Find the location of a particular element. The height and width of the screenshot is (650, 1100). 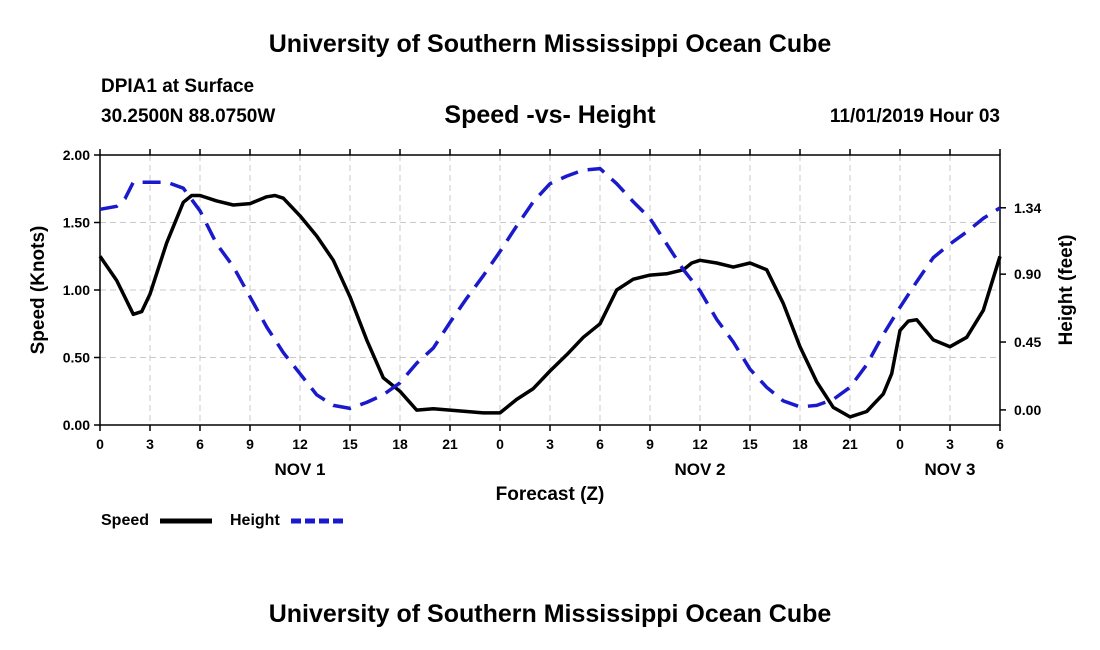

chart-subtitle: Speed -vs- Height is located at coordinates (550, 115).